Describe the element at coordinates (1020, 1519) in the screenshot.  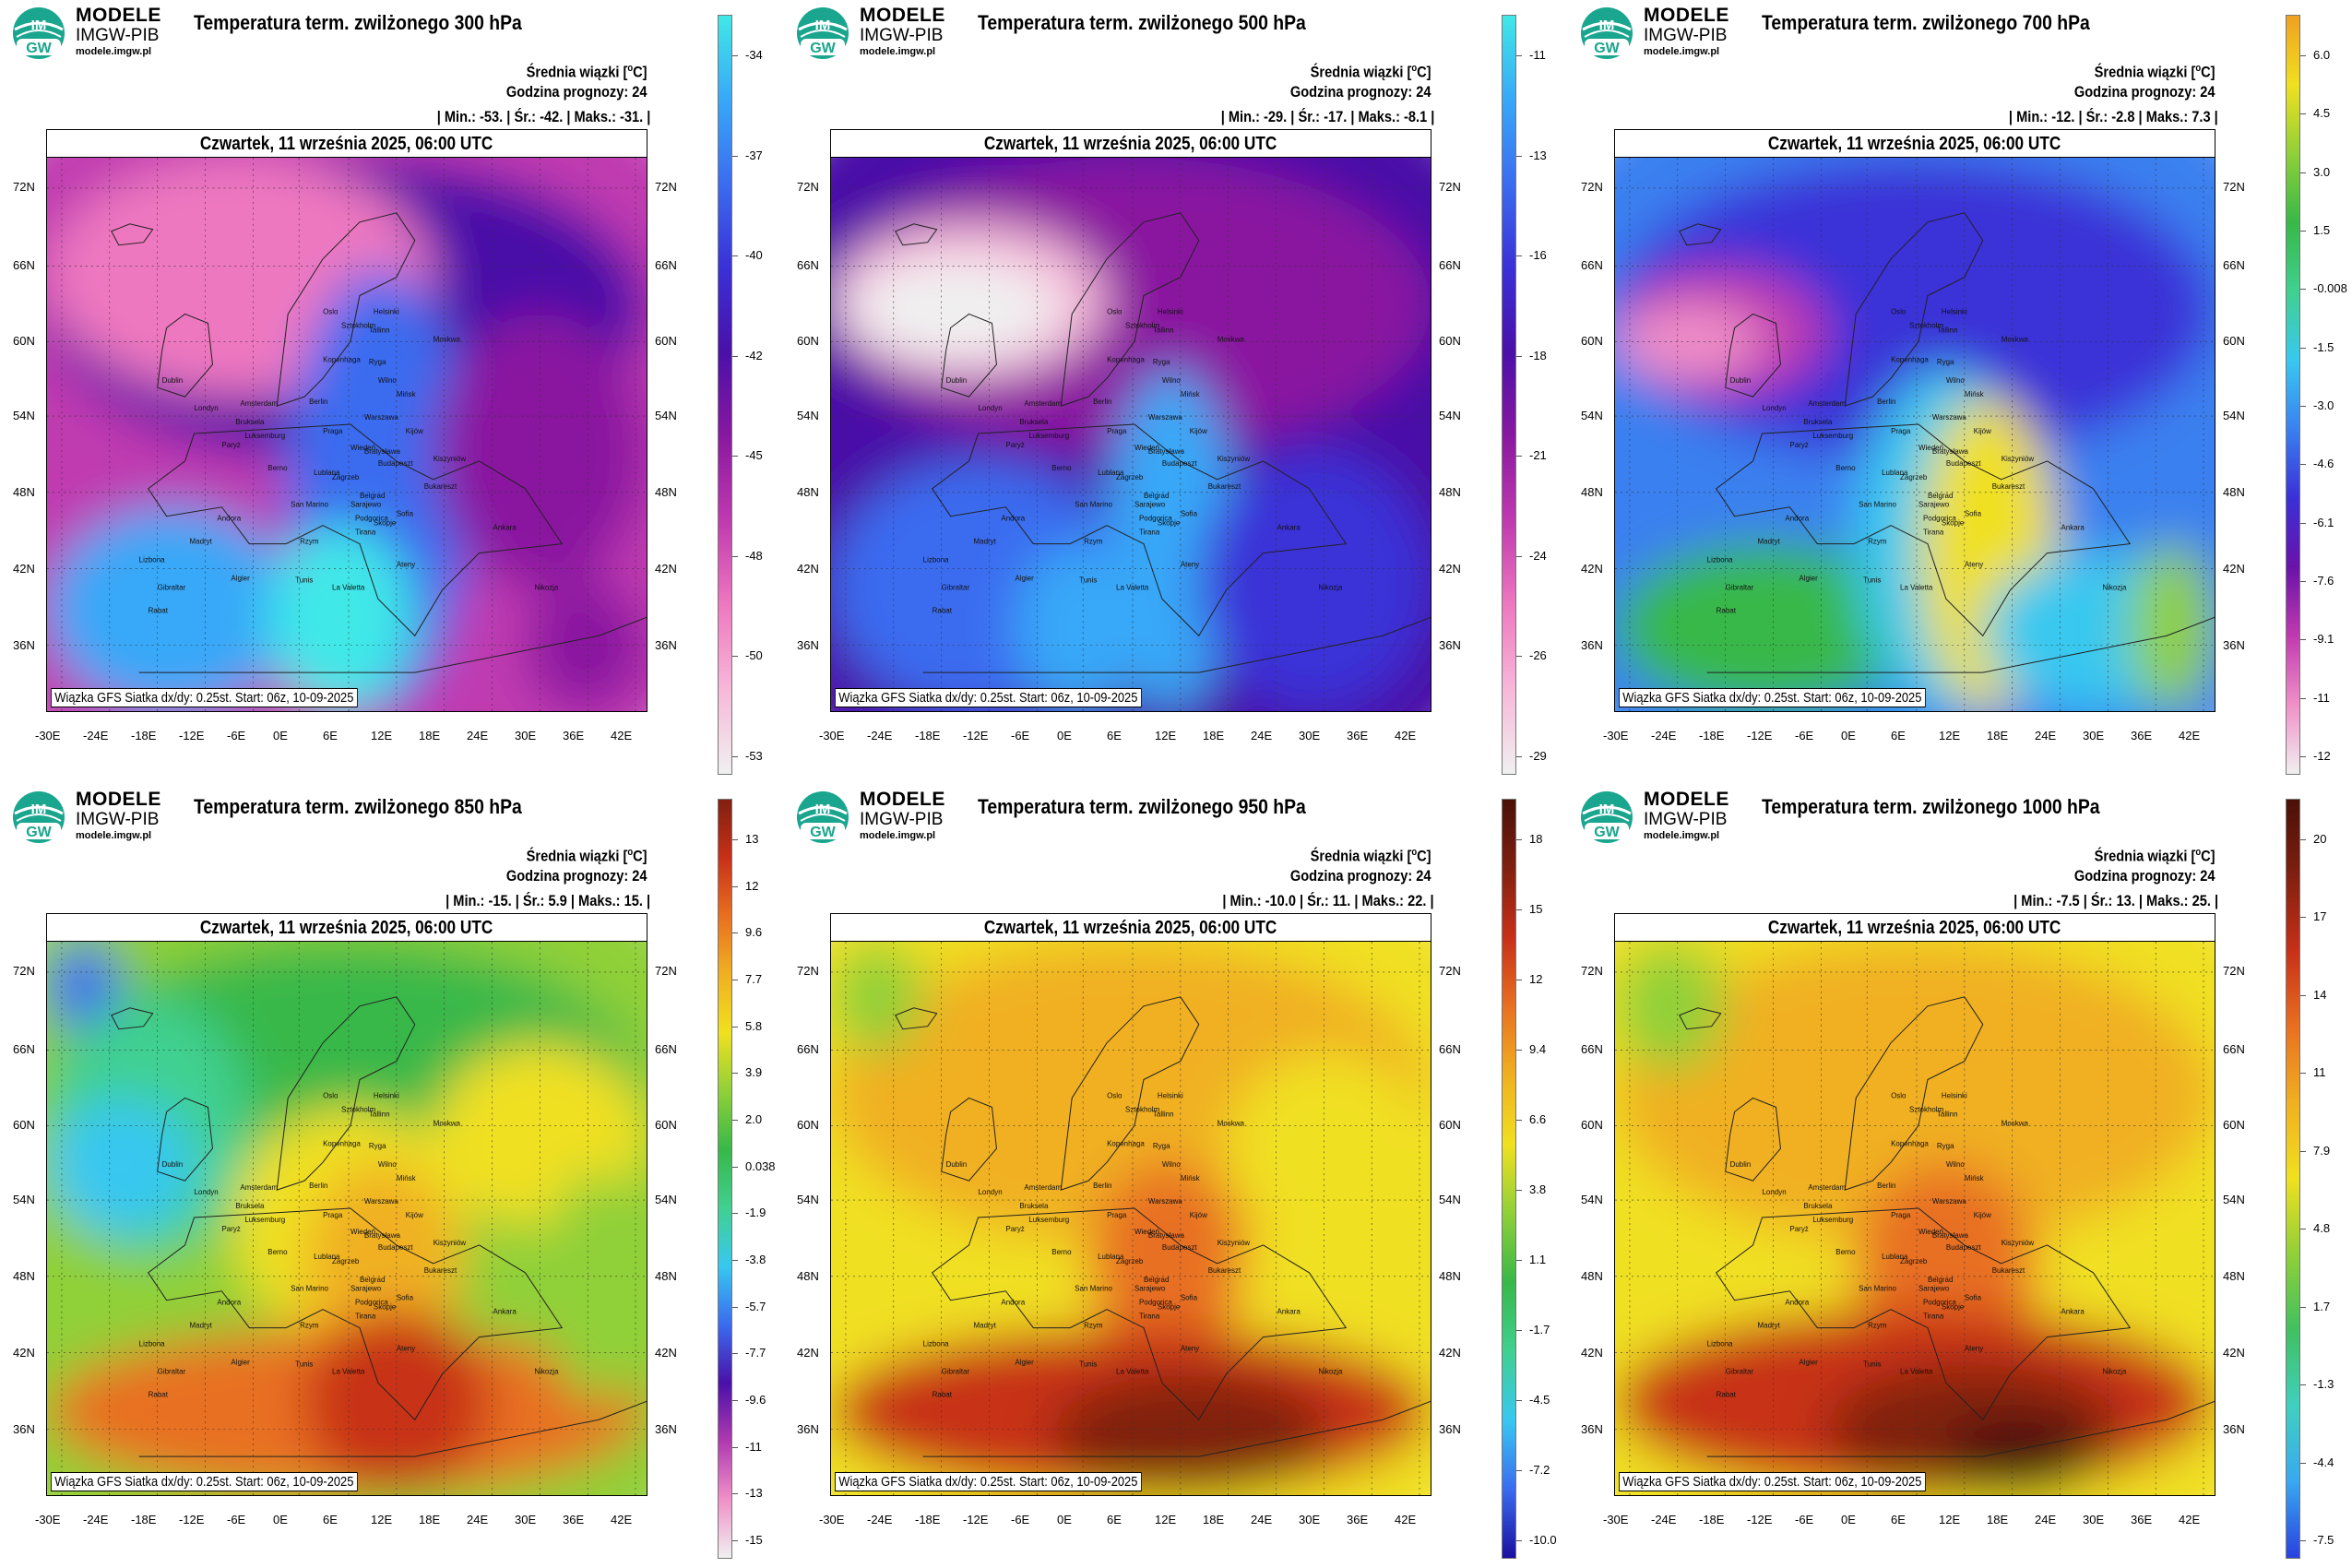
I see `lon-tick: -6E` at that location.